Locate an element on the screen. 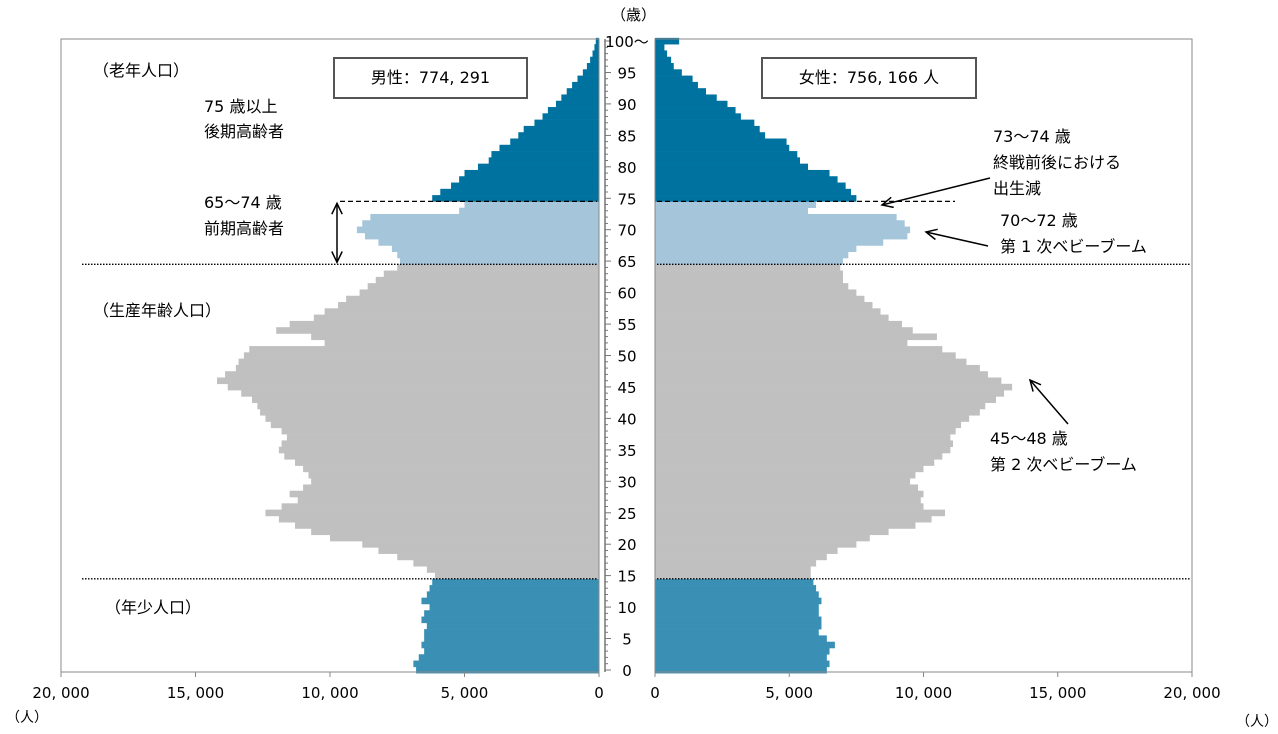  boom1-line1: 70〜72 歳 is located at coordinates (1039, 220).